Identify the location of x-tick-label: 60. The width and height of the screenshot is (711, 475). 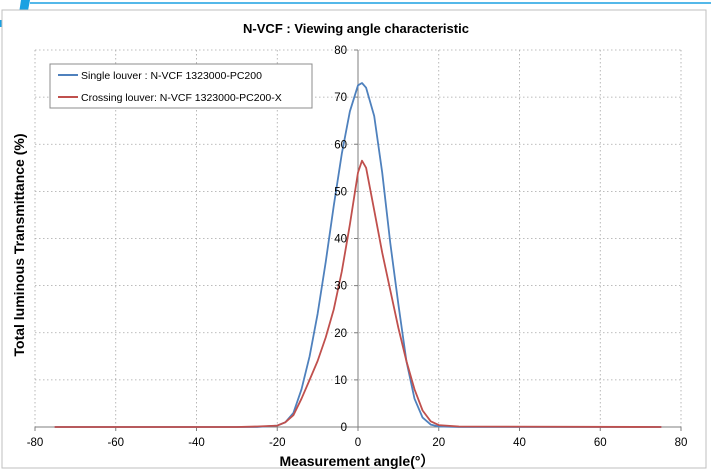
(600, 443).